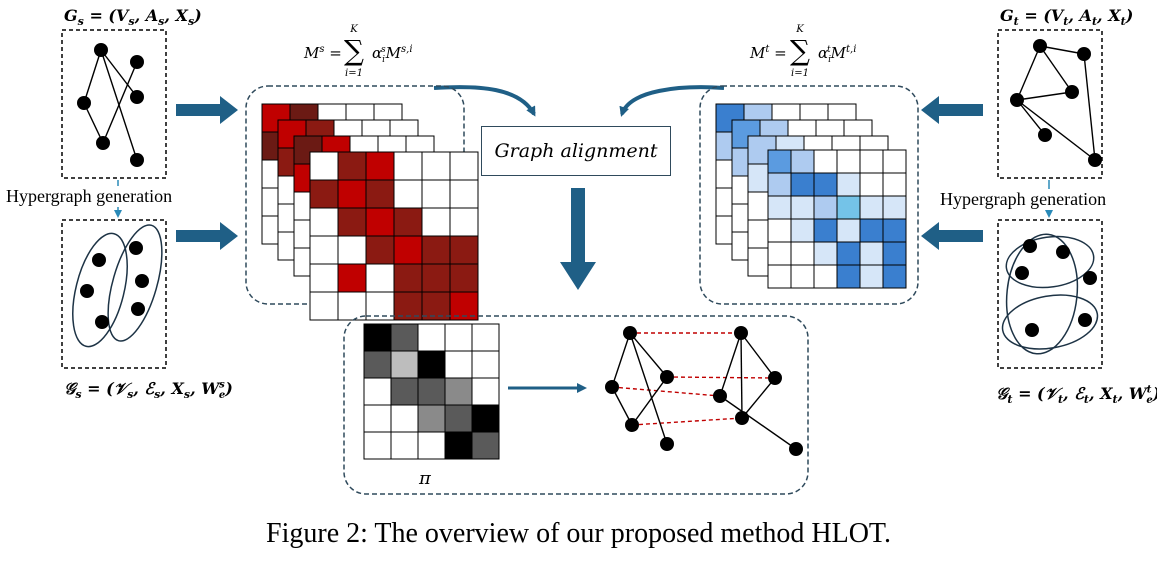 This screenshot has height=570, width=1157. Describe the element at coordinates (576, 151) in the screenshot. I see `graph-alignment-box: Graph alignment` at that location.